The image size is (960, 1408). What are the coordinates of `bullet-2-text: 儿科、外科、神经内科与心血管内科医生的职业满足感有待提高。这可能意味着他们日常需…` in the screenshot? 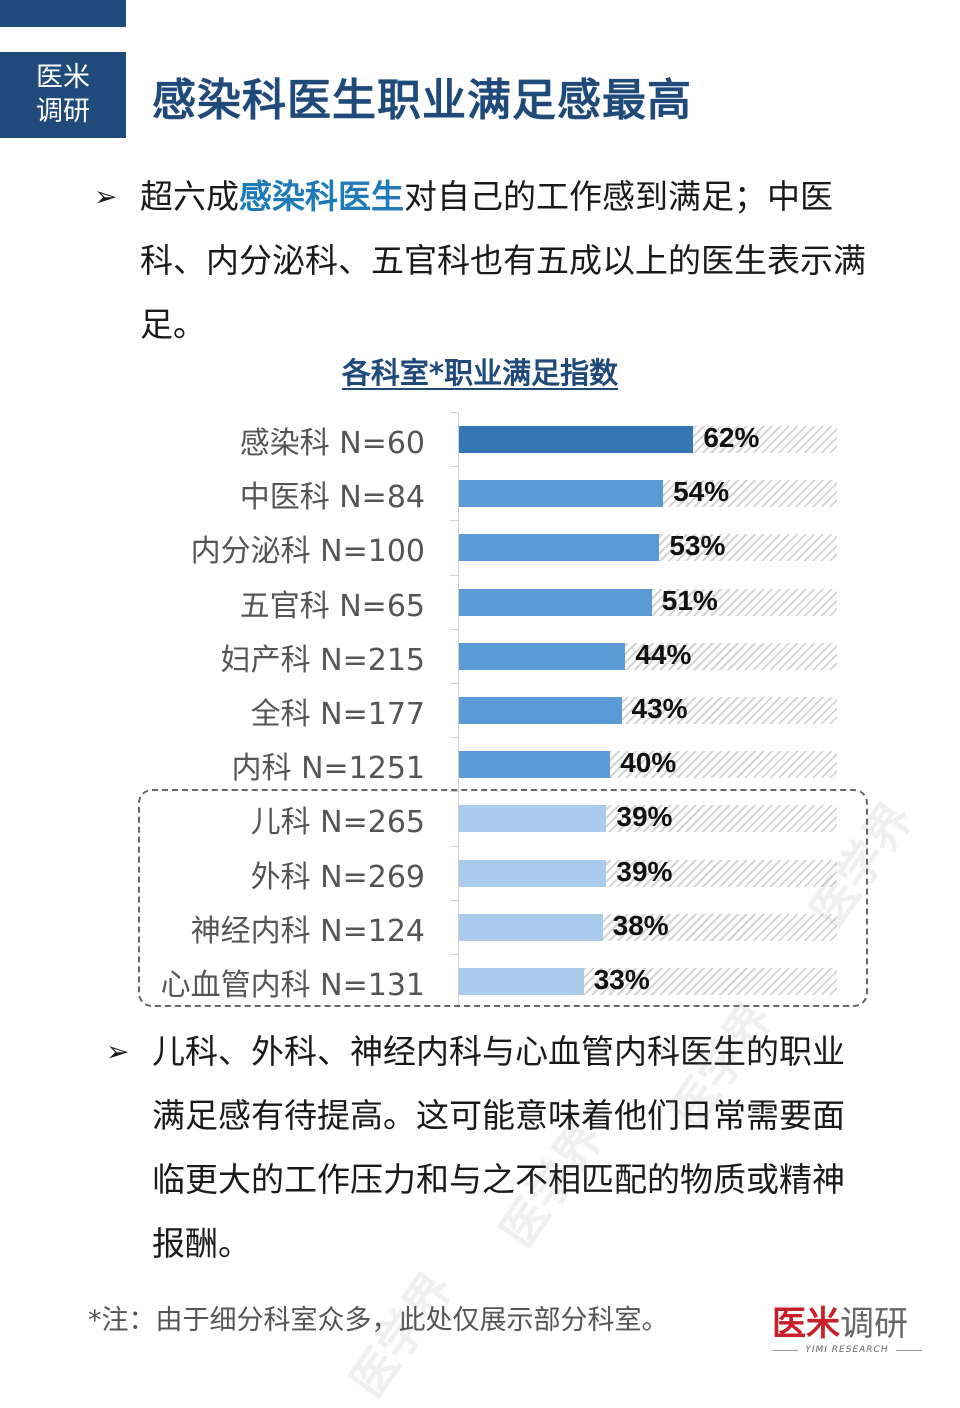 It's located at (498, 1147).